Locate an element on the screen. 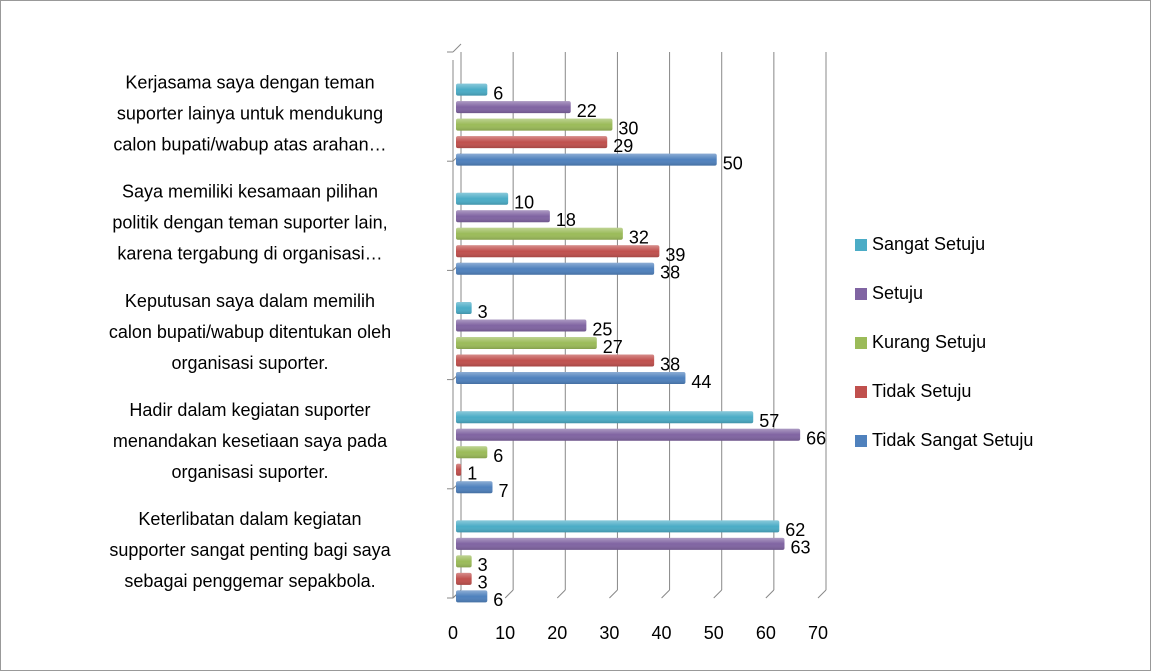 This screenshot has height=672, width=1152. data-label: 57 is located at coordinates (769, 421).